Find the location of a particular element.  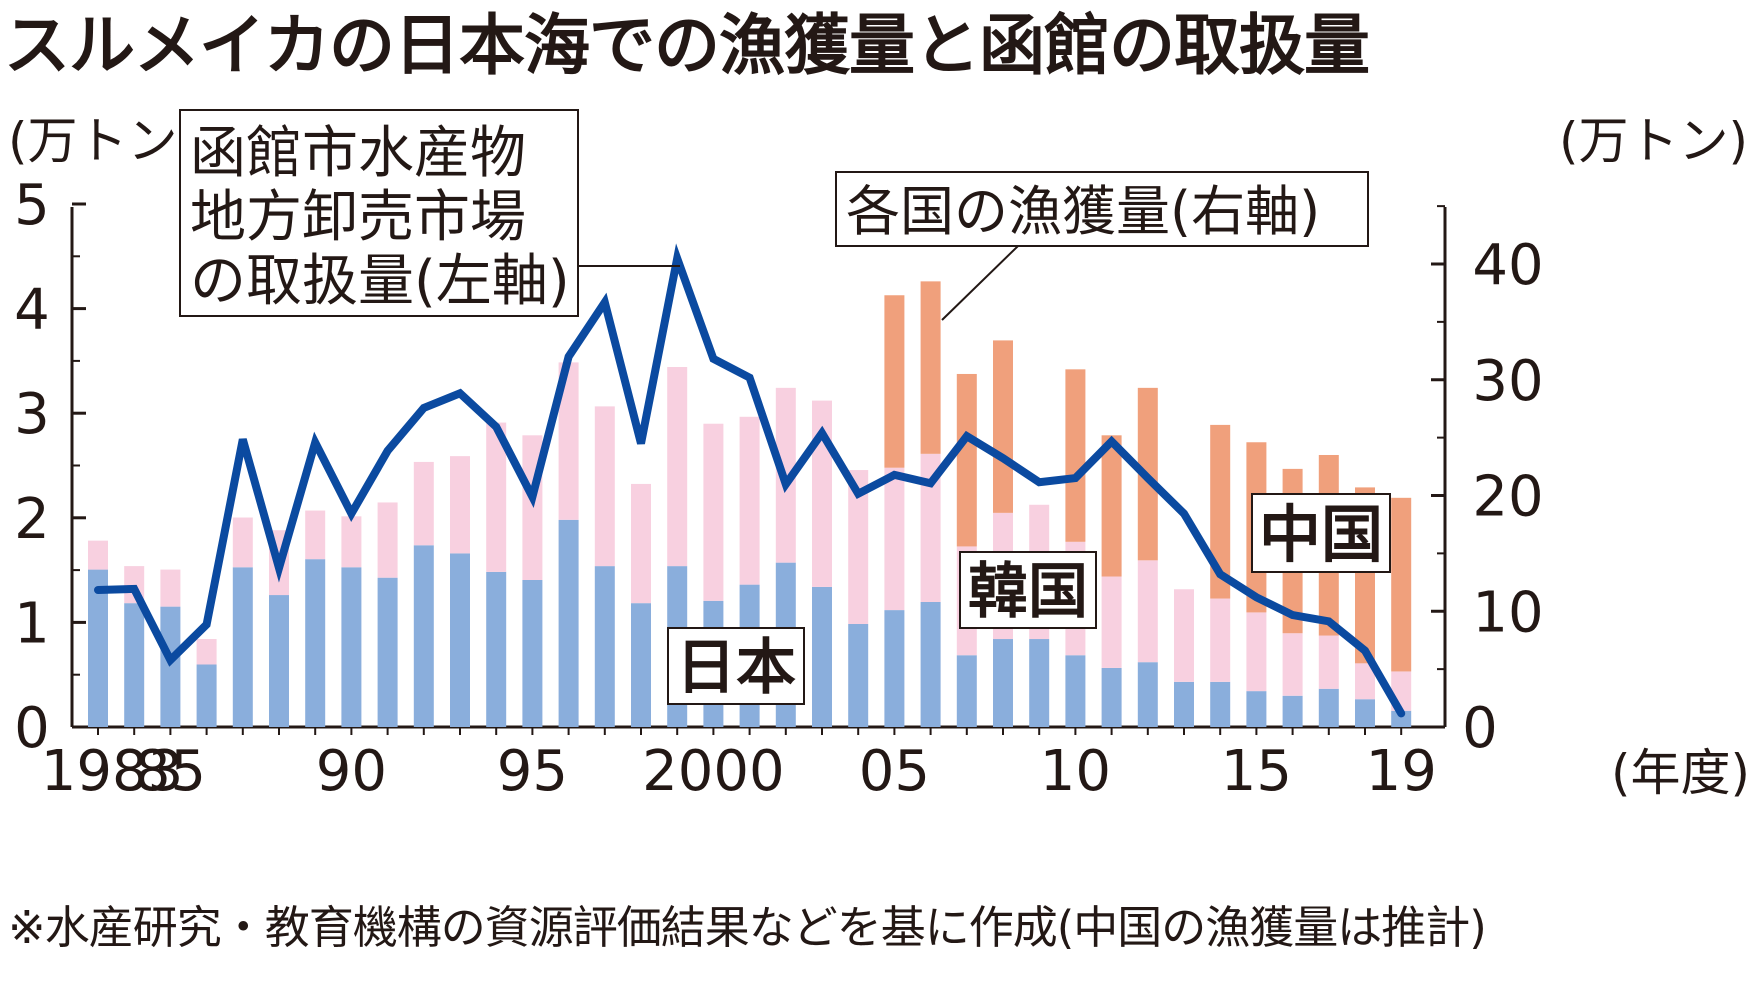

line-callout-box is located at coordinates (379, 213).